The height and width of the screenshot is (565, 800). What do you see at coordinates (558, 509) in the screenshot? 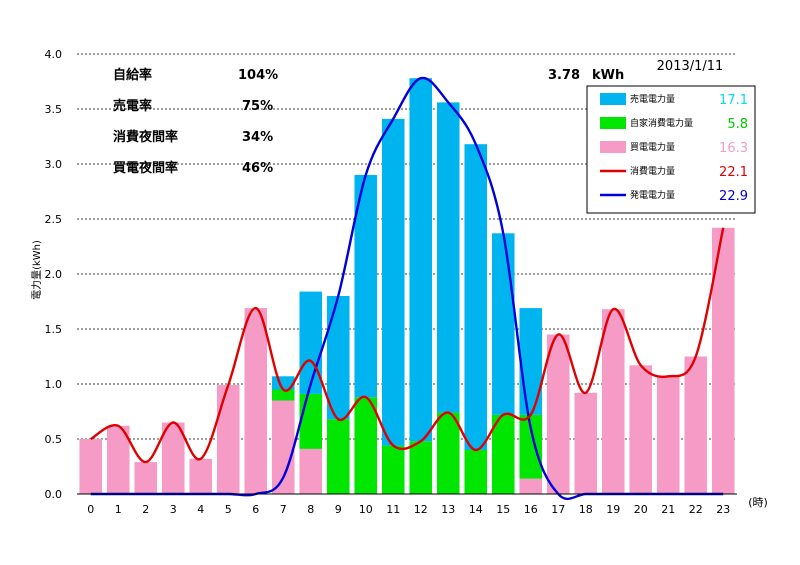
I see `x-tick-label: 17` at bounding box center [558, 509].